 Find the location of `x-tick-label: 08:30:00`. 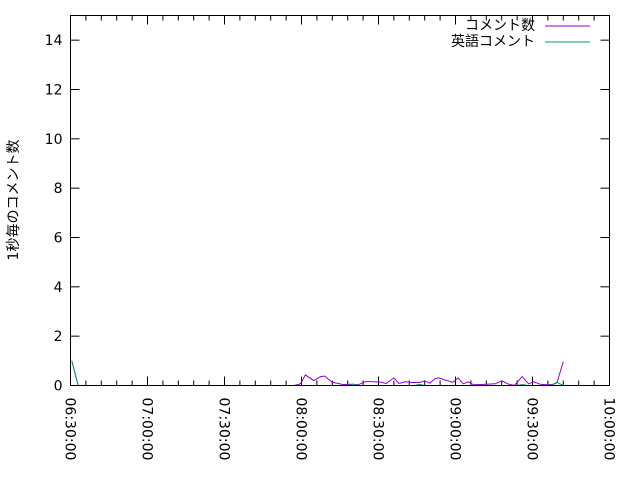

x-tick-label: 08:30:00 is located at coordinates (378, 429).